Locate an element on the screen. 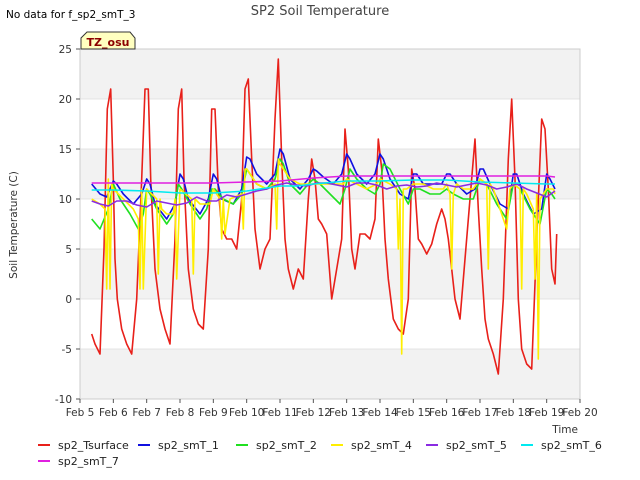 This screenshot has width=640, height=480. y-tick-label: 15 is located at coordinates (65, 150).